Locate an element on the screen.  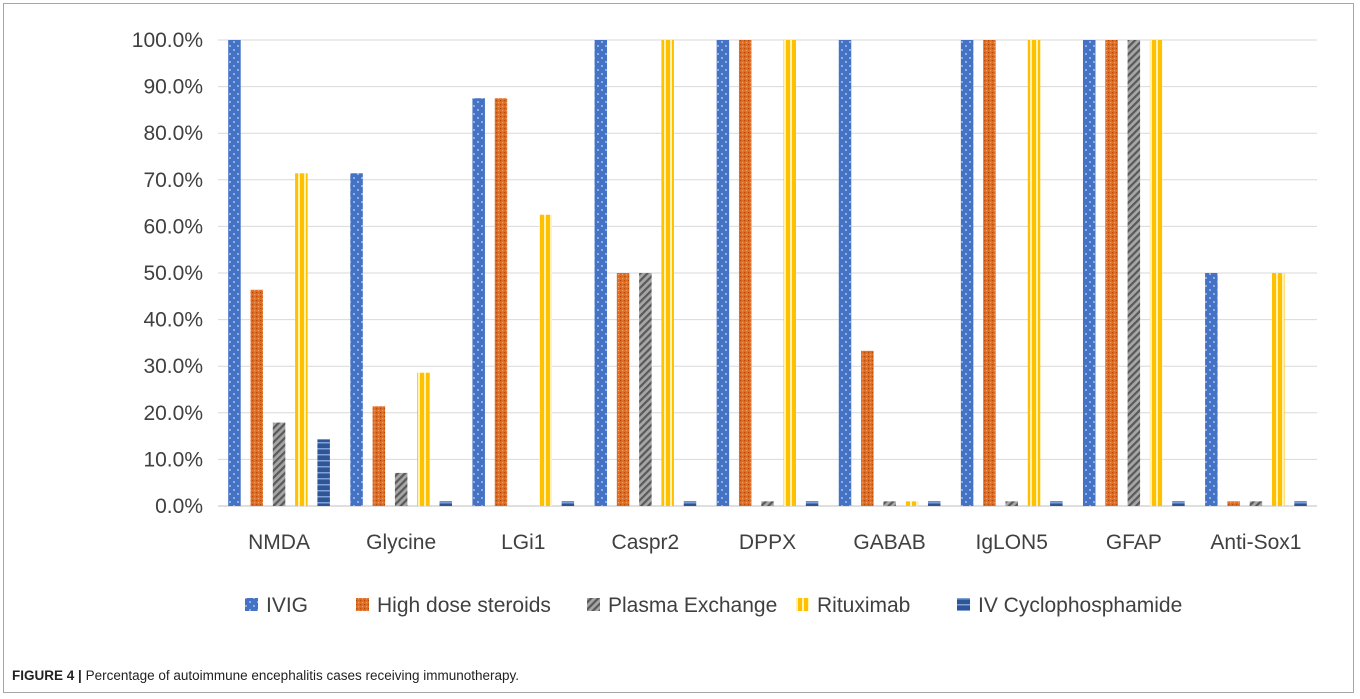
bar-iv-cyclophosphamide-gabab is located at coordinates (934, 503).